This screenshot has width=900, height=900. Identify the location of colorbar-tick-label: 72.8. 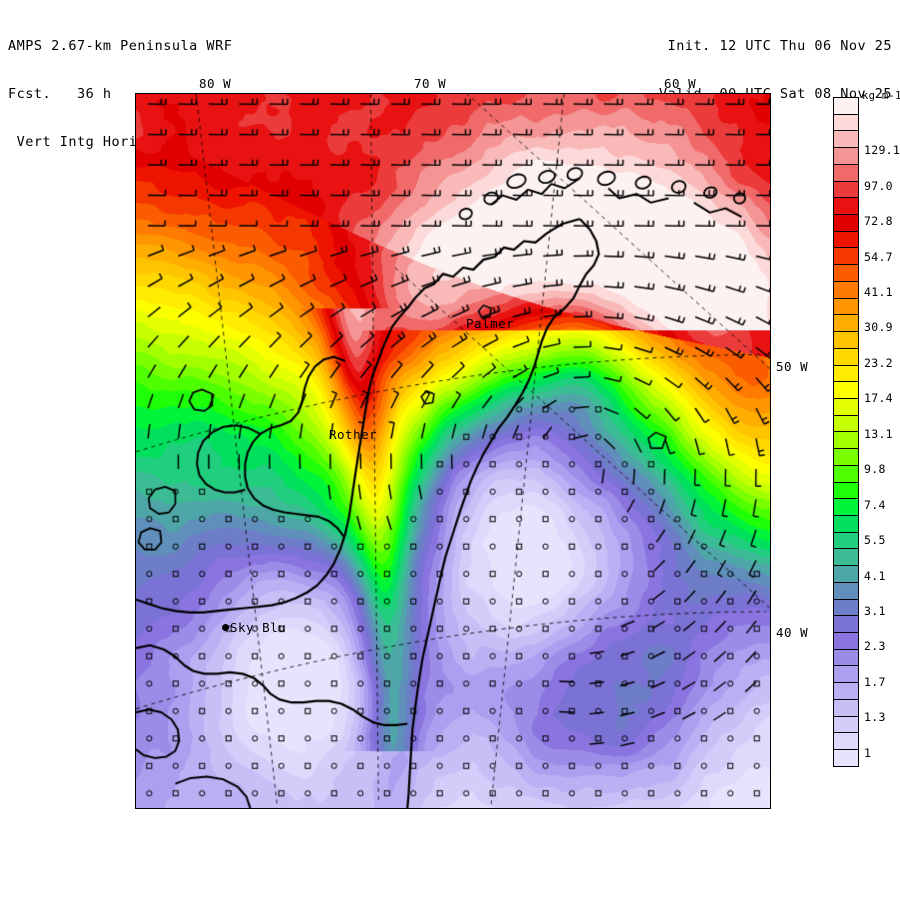
(878, 221).